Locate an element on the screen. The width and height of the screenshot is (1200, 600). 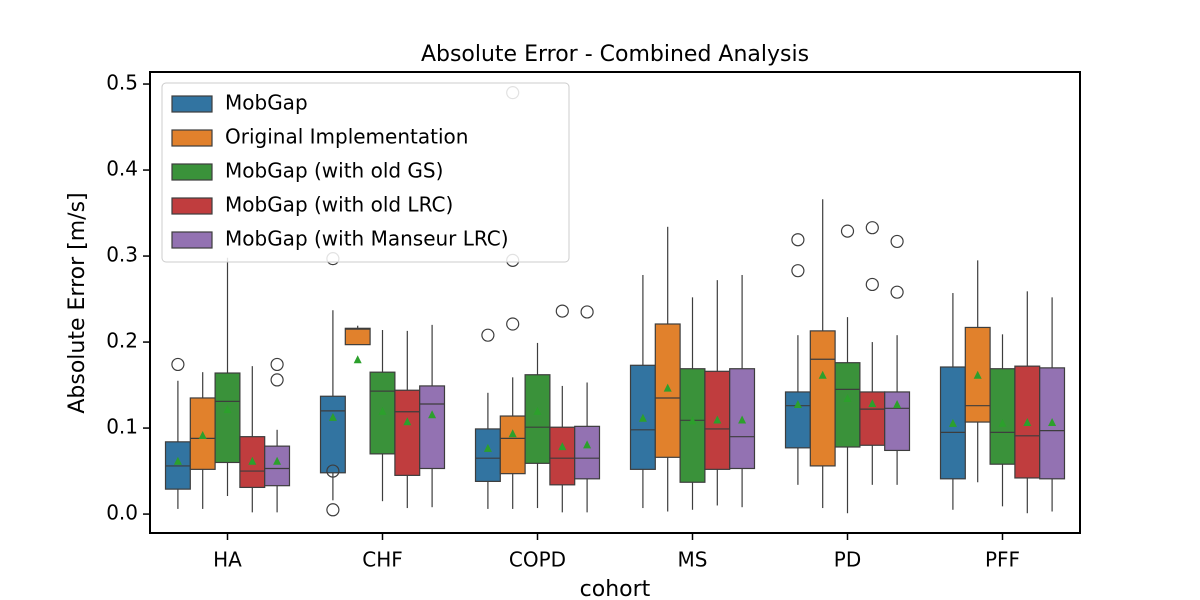
x-tick-label: HA is located at coordinates (227, 560).